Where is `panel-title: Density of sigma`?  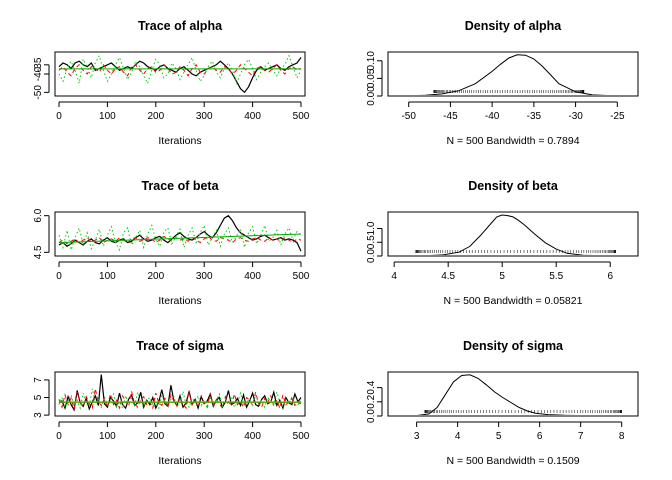
panel-title: Density of sigma is located at coordinates (513, 346).